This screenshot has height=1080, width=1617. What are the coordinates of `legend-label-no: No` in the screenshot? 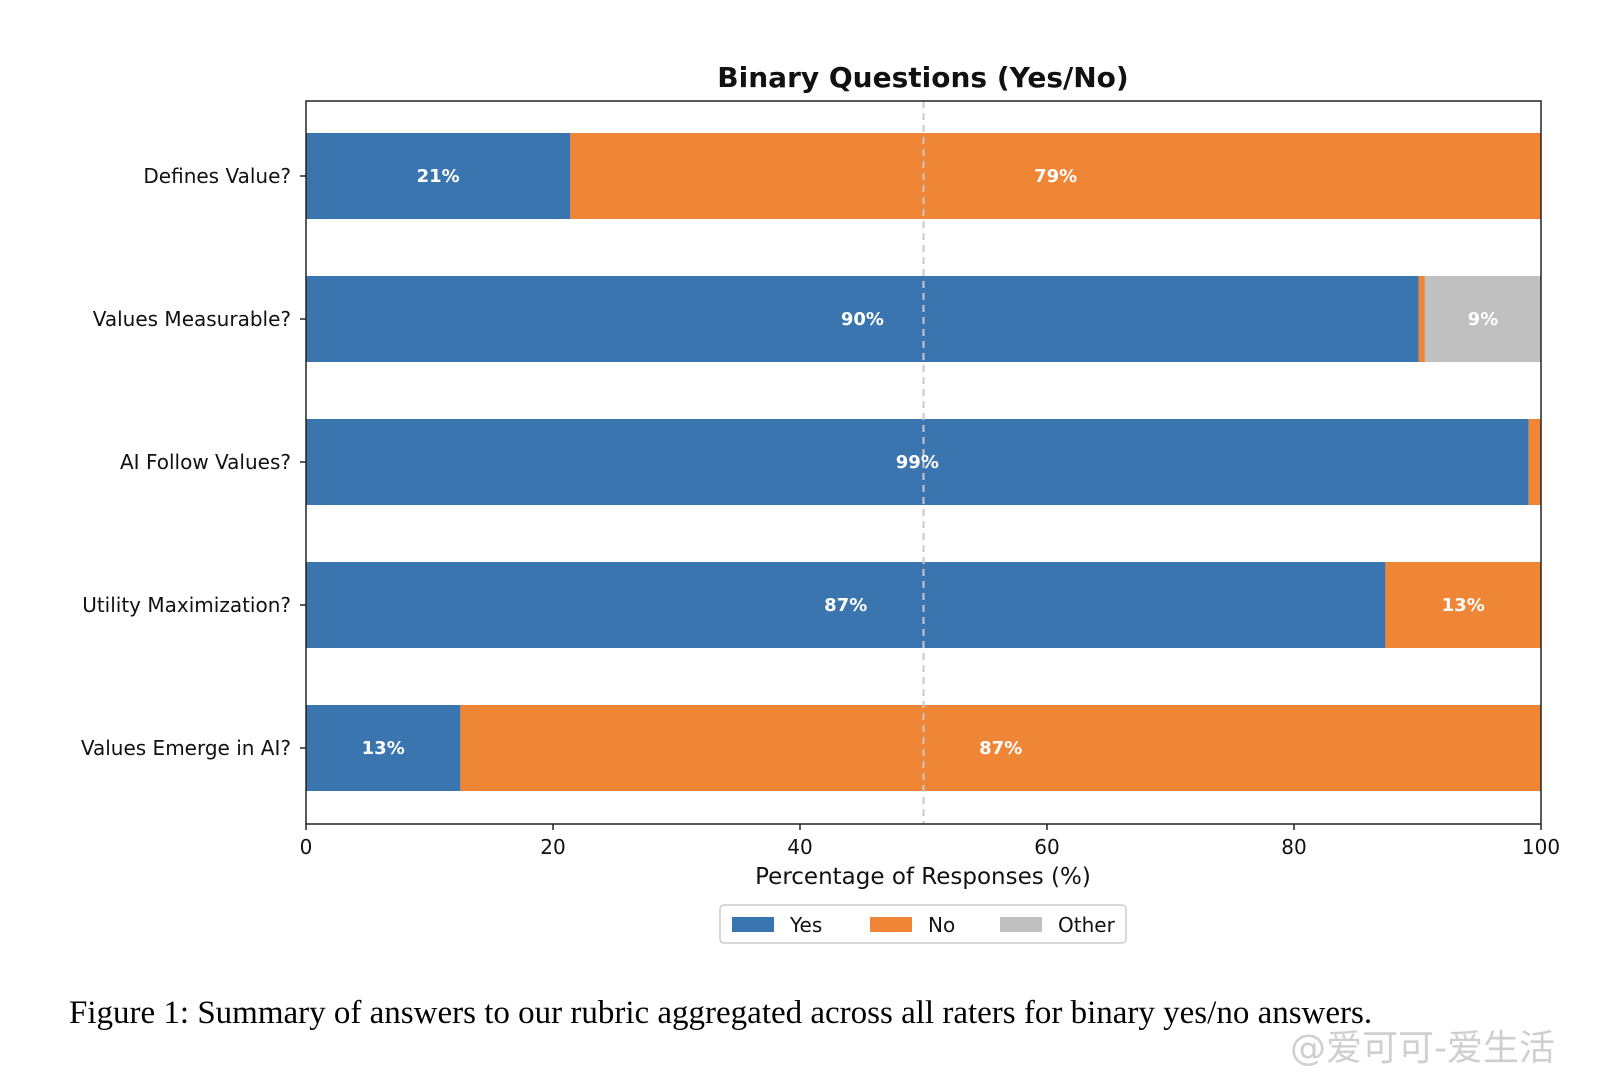 It's located at (941, 925).